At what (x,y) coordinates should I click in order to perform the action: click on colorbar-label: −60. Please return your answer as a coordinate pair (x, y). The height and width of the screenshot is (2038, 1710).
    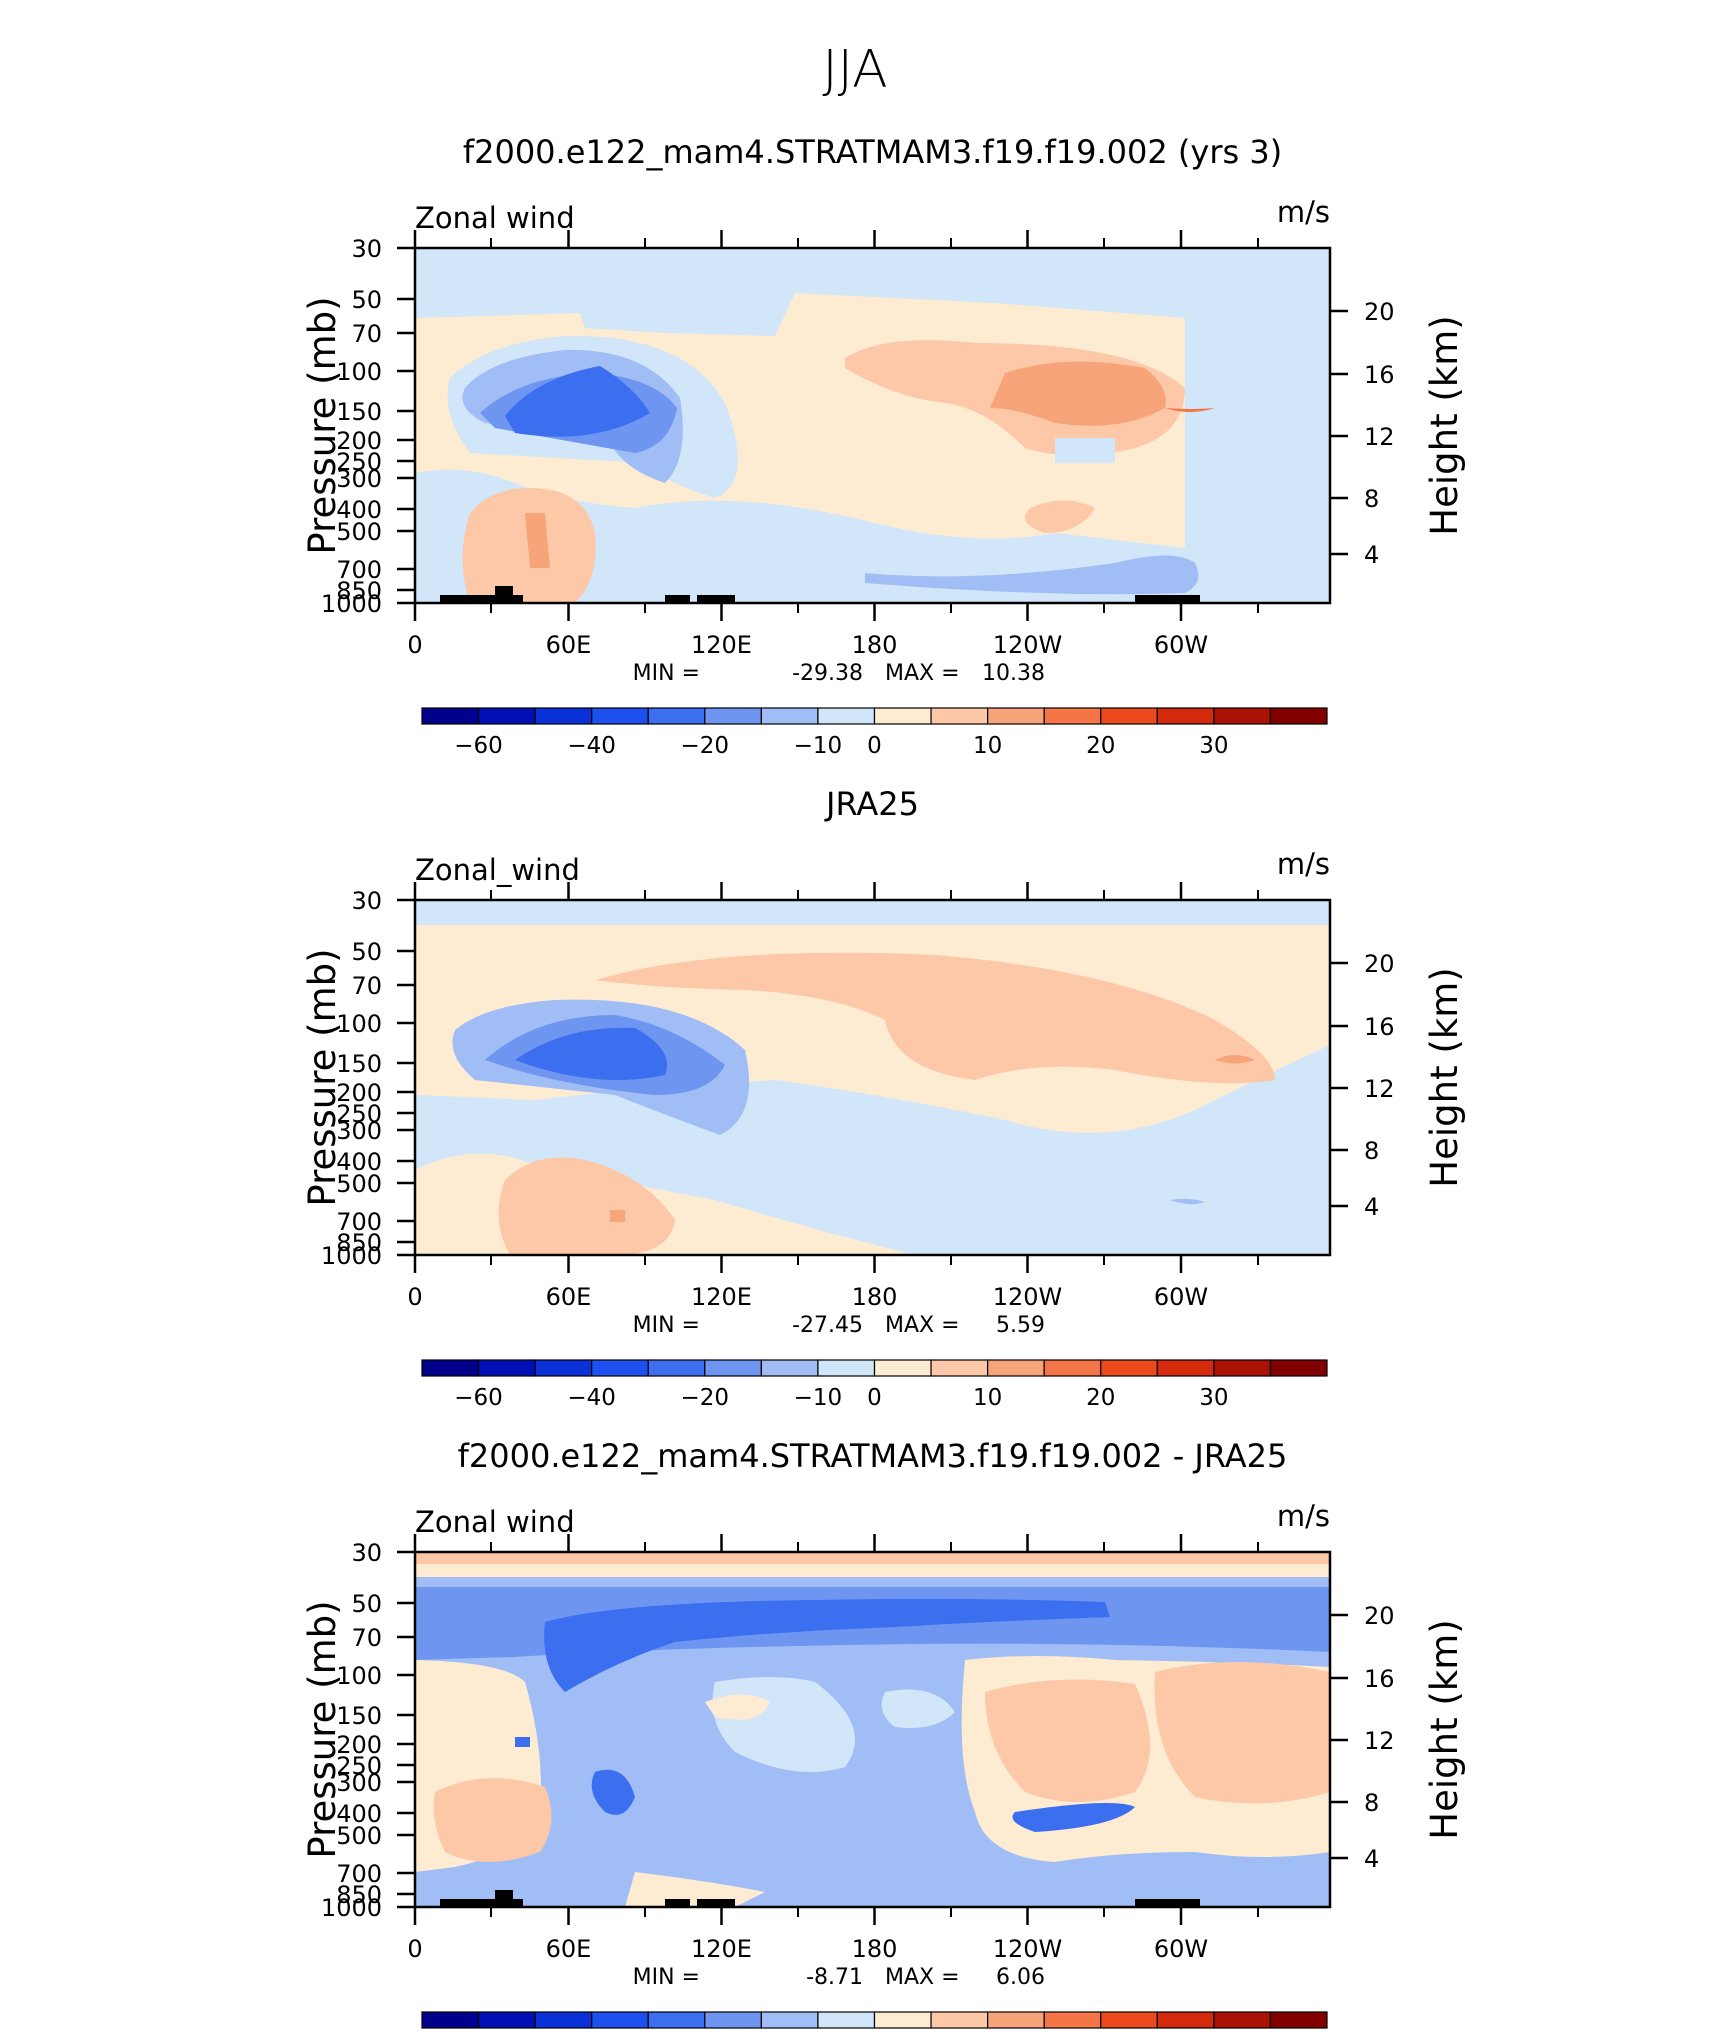
    Looking at the image, I should click on (478, 746).